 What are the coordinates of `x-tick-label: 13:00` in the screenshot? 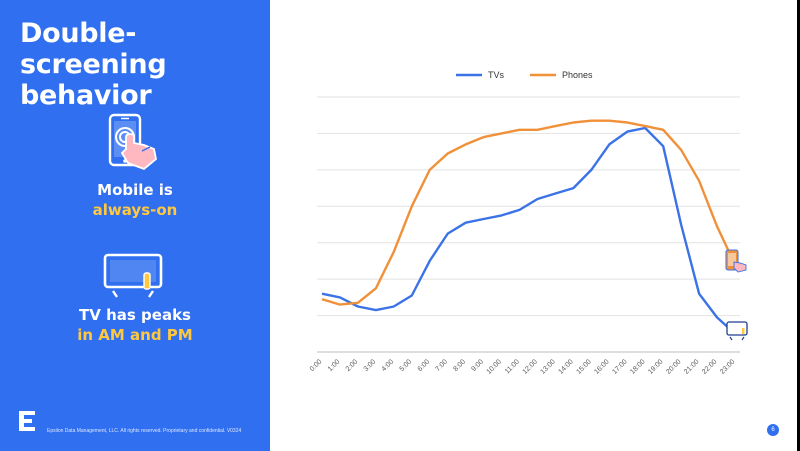 It's located at (548, 366).